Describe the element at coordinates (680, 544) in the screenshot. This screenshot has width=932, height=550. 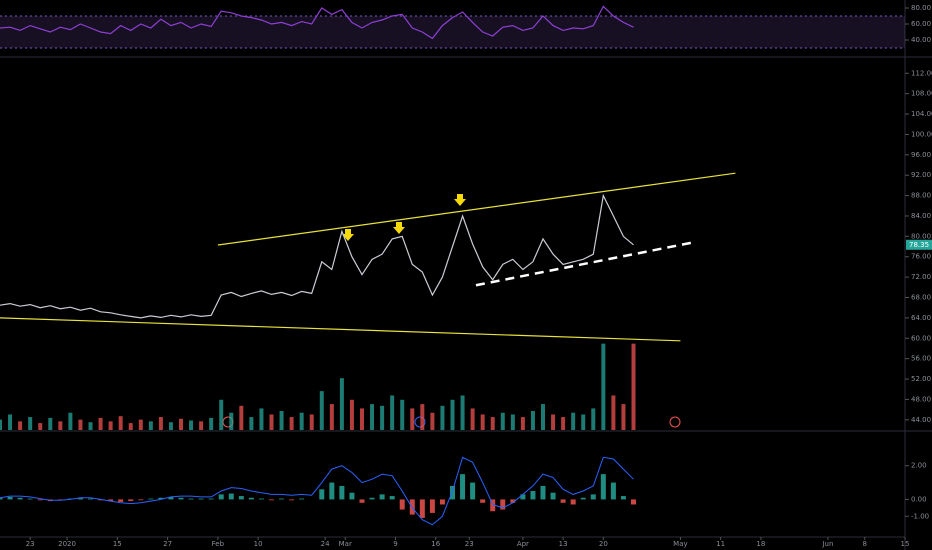
I see `x-tick-label: May` at that location.